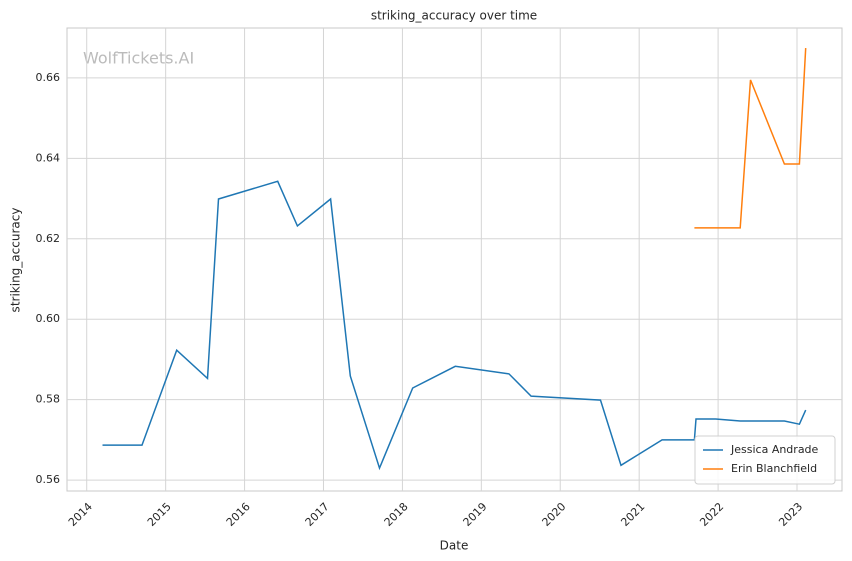 This screenshot has width=852, height=561. Describe the element at coordinates (774, 449) in the screenshot. I see `legend-label: Jessica Andrade` at that location.